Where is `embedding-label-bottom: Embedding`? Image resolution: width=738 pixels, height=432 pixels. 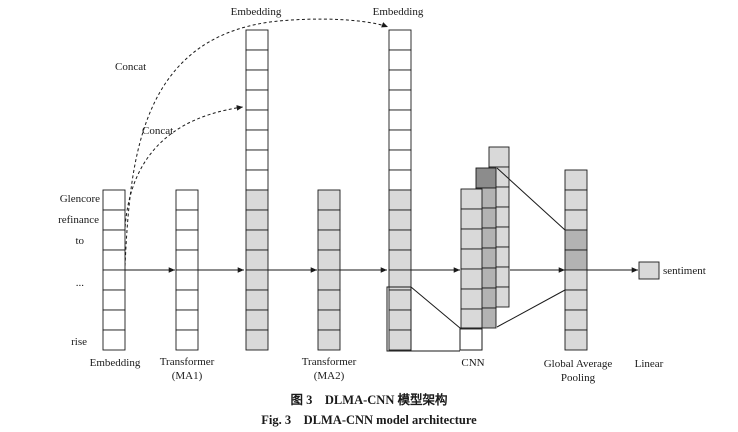
embedding-label-bottom: Embedding is located at coordinates (115, 363).